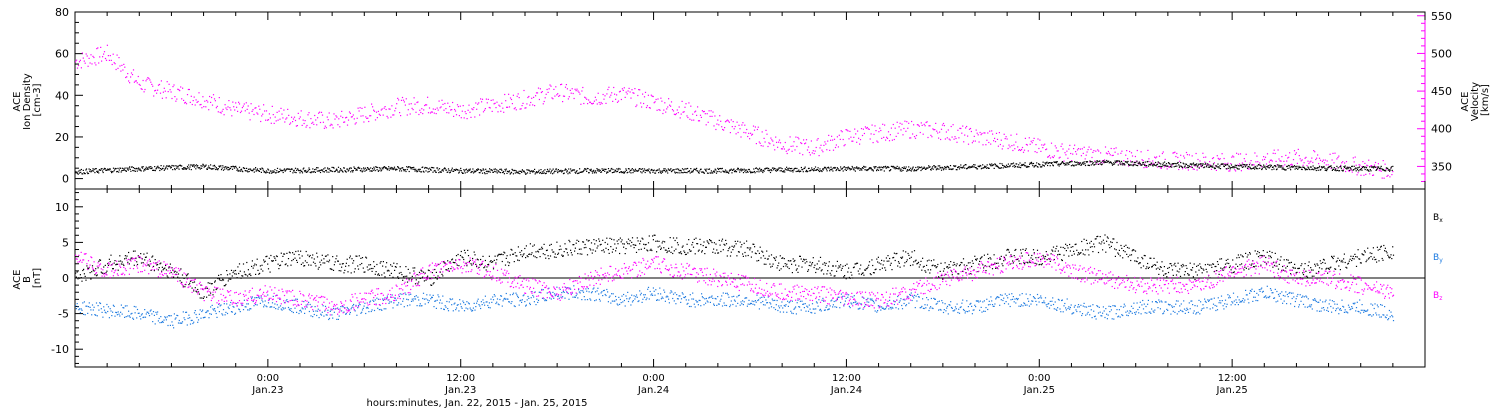 The width and height of the screenshot is (1500, 410). What do you see at coordinates (62, 54) in the screenshot?
I see `y-tick-label: 60` at bounding box center [62, 54].